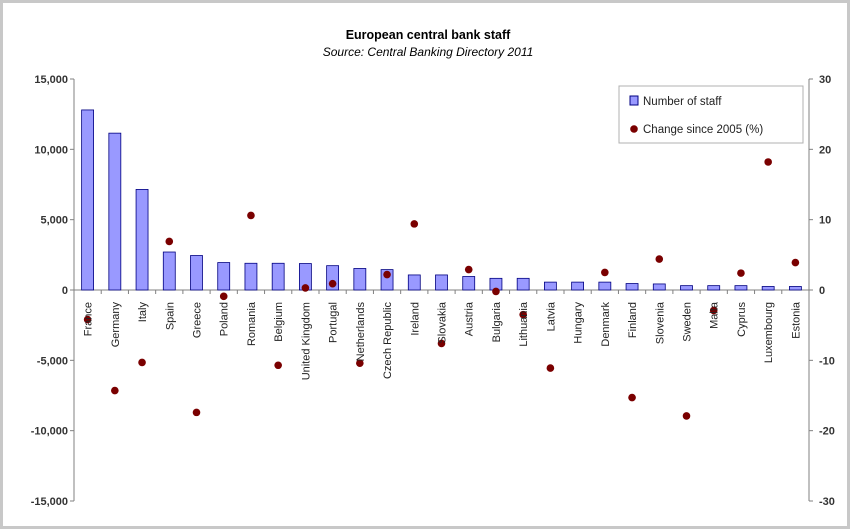 The height and width of the screenshot is (532, 850). What do you see at coordinates (252, 323) in the screenshot?
I see `category-label: Romania` at bounding box center [252, 323].